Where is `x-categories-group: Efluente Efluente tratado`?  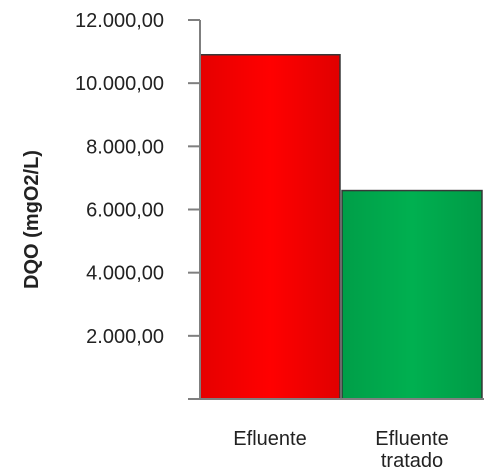
x-categories-group: Efluente Efluente tratado is located at coordinates (340, 450).